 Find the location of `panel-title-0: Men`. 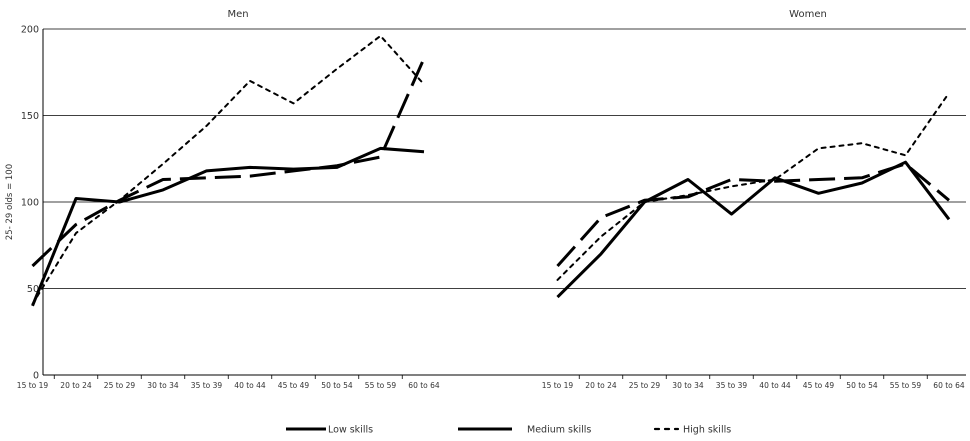

panel-title-0: Men is located at coordinates (237, 14).